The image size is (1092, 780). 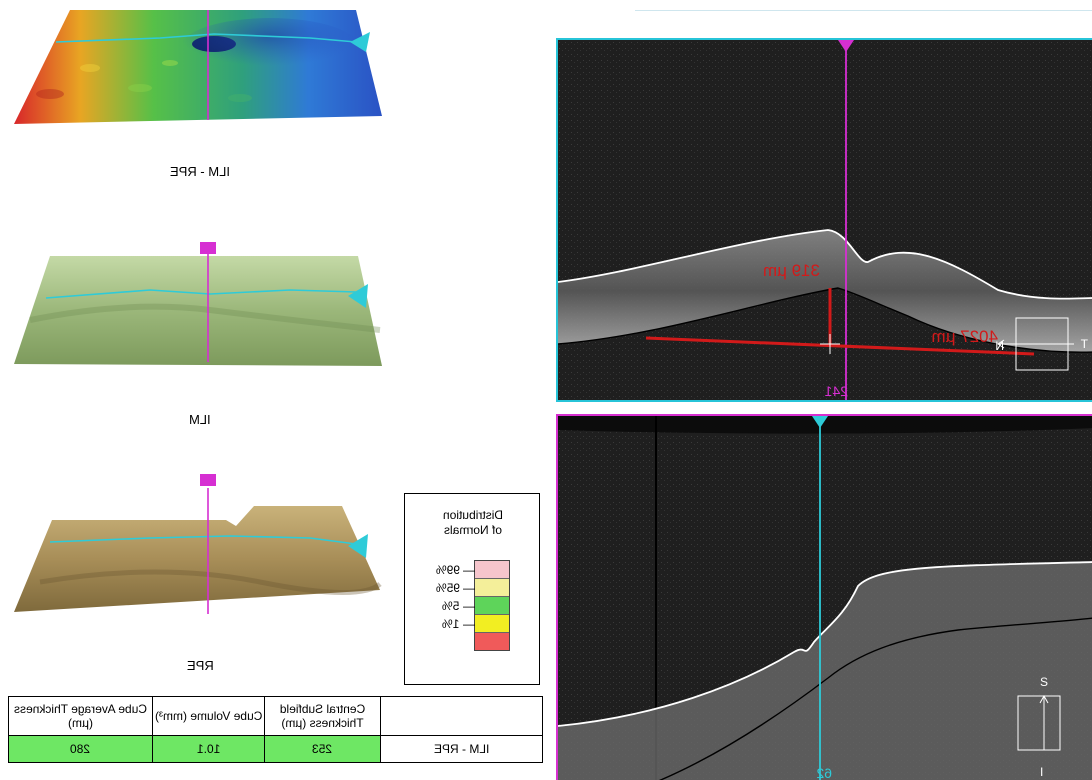 I want to click on legend-tick-99: 99% —, so click(x=455, y=570).